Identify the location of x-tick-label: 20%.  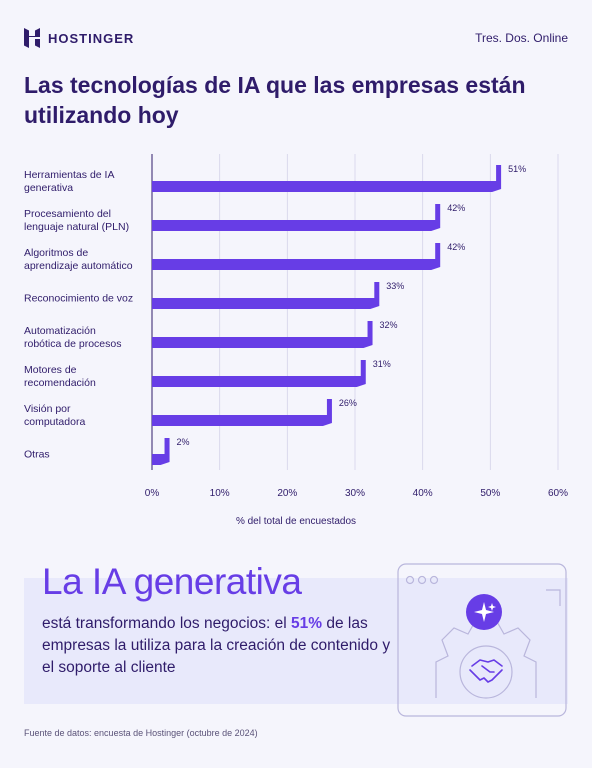
(287, 493).